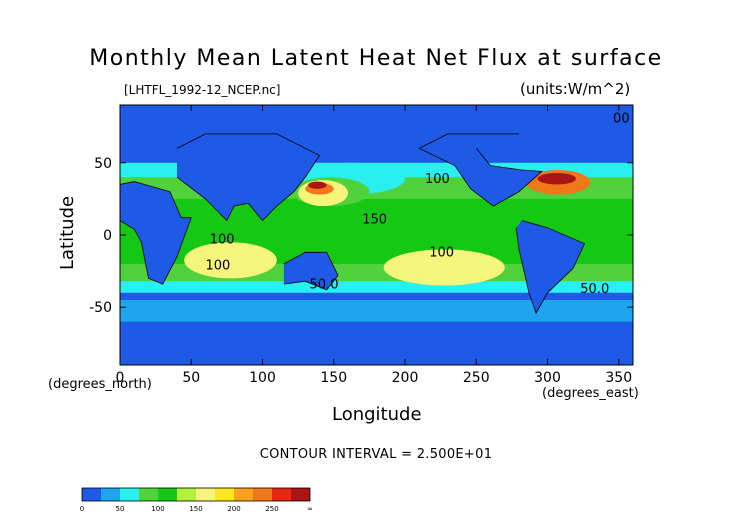 The height and width of the screenshot is (532, 752). Describe the element at coordinates (195, 509) in the screenshot. I see `colorbar-tick-label-3: 150` at that location.